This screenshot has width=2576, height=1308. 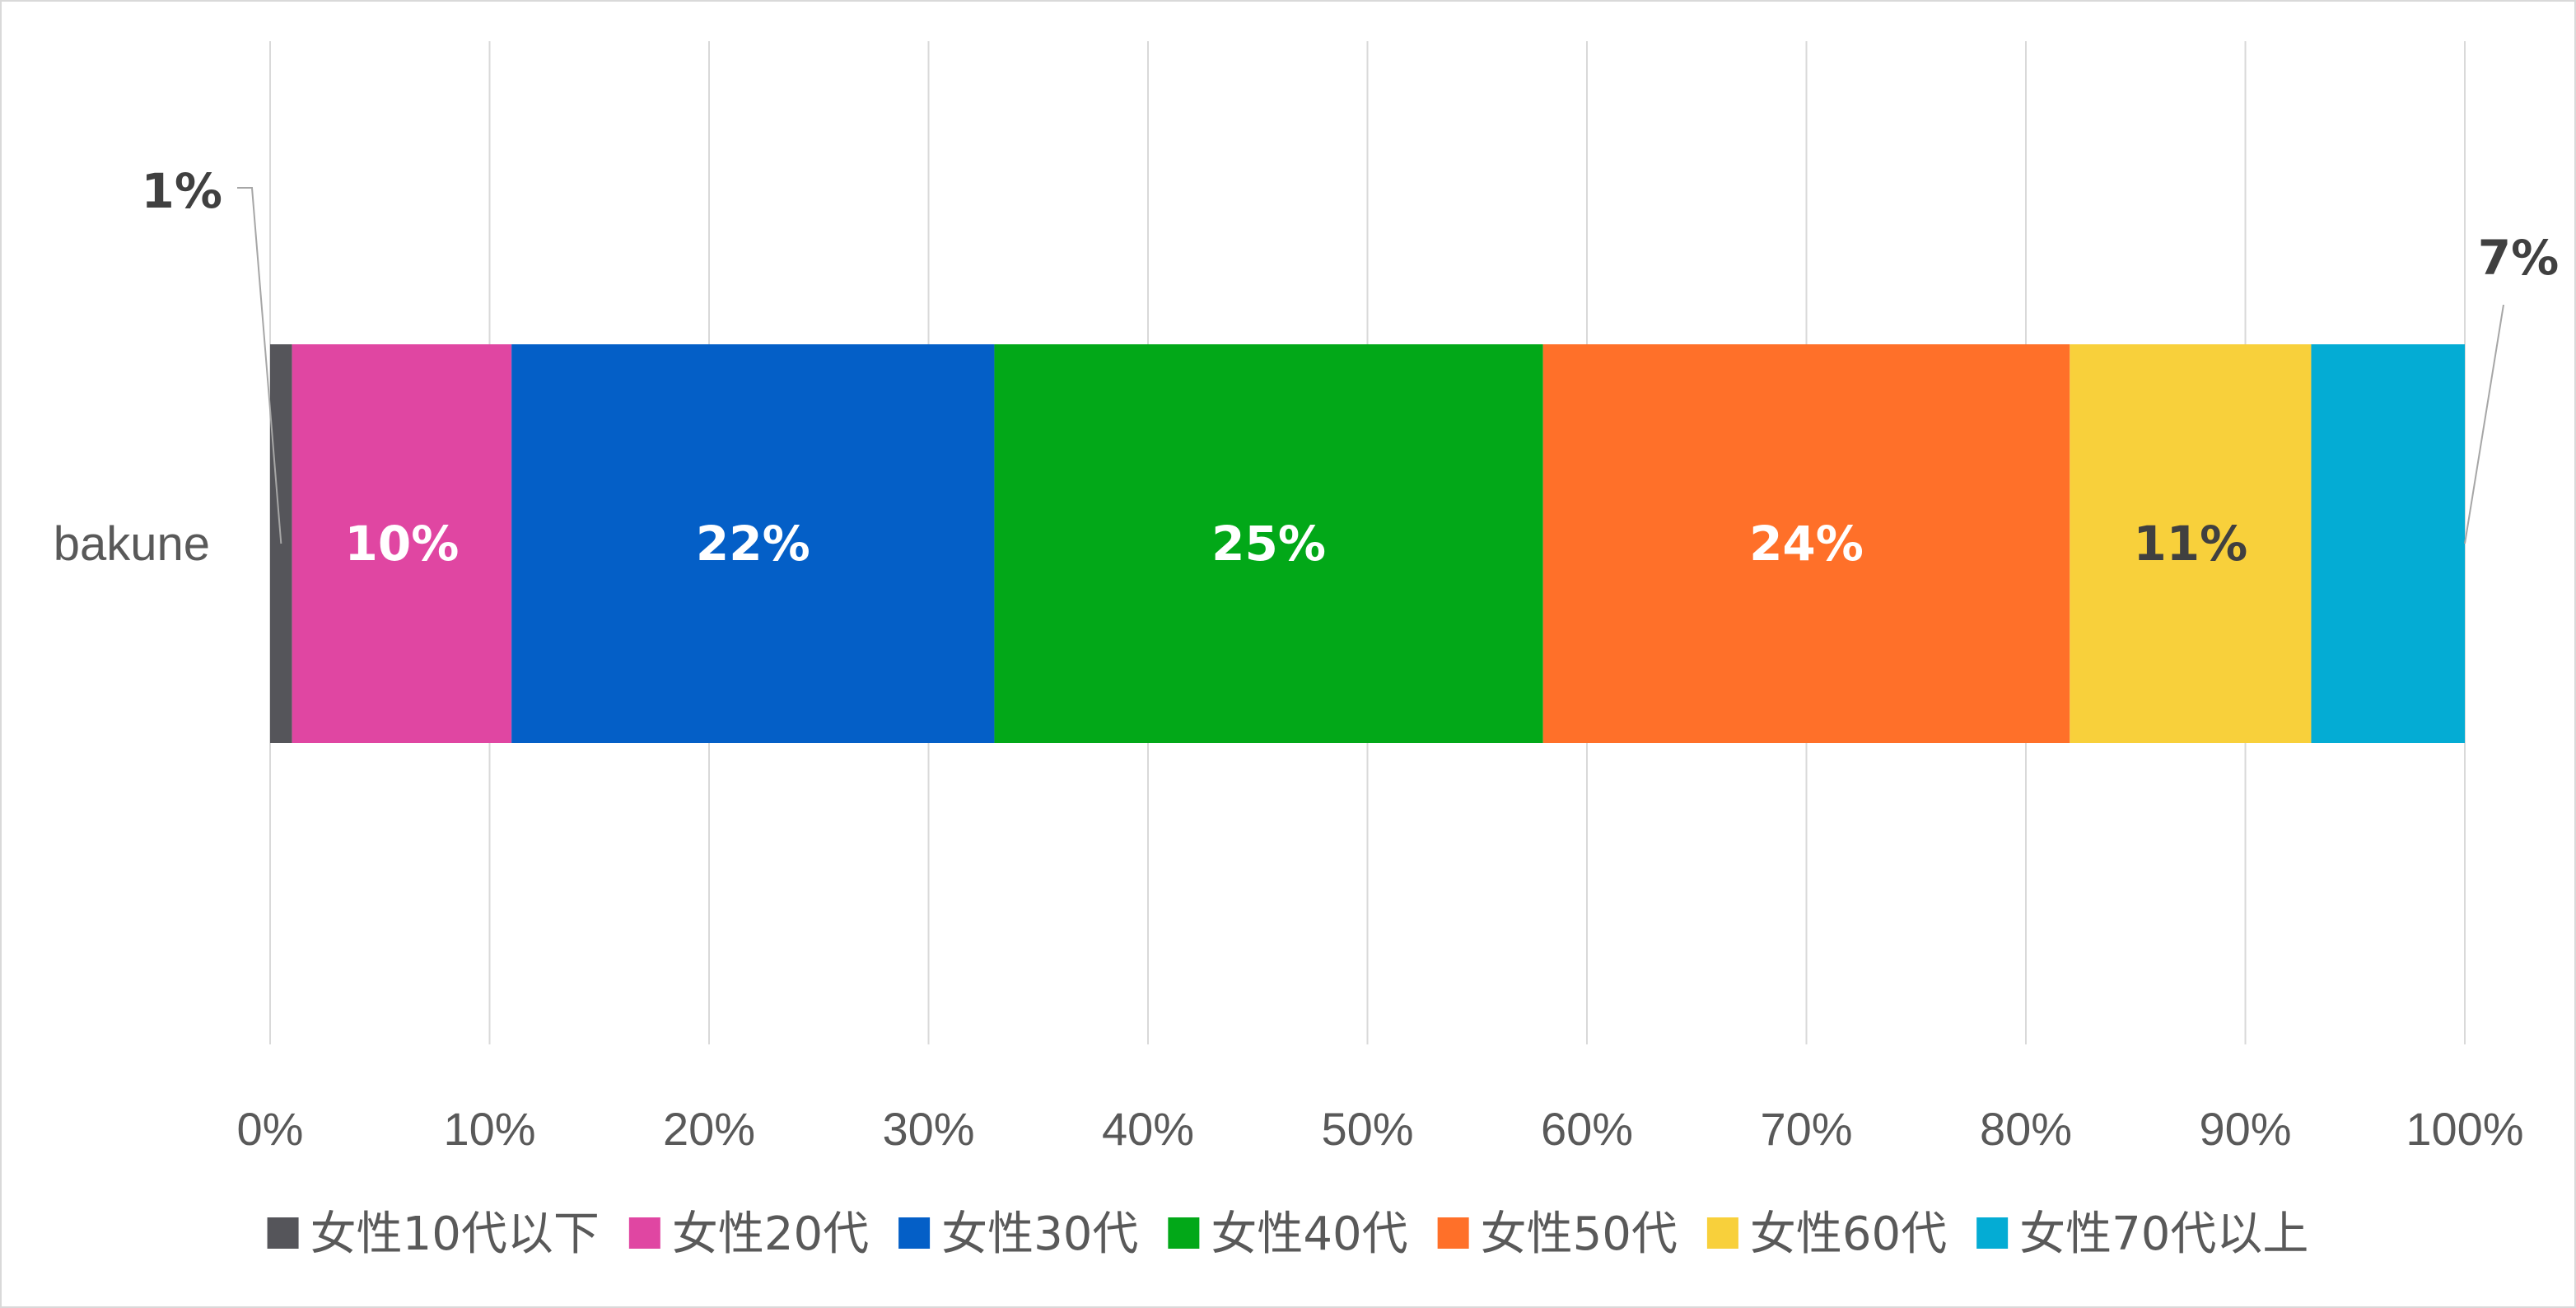 What do you see at coordinates (489, 1129) in the screenshot?
I see `x-tick-label: 10%` at bounding box center [489, 1129].